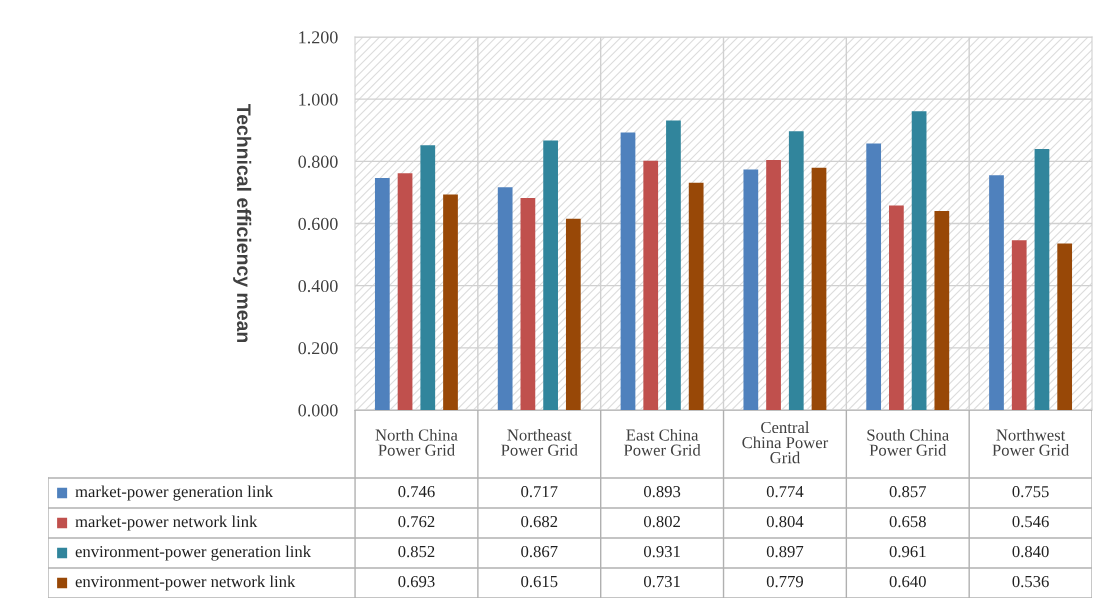  I want to click on x-tick-label: North China Power Grid, so click(416, 442).